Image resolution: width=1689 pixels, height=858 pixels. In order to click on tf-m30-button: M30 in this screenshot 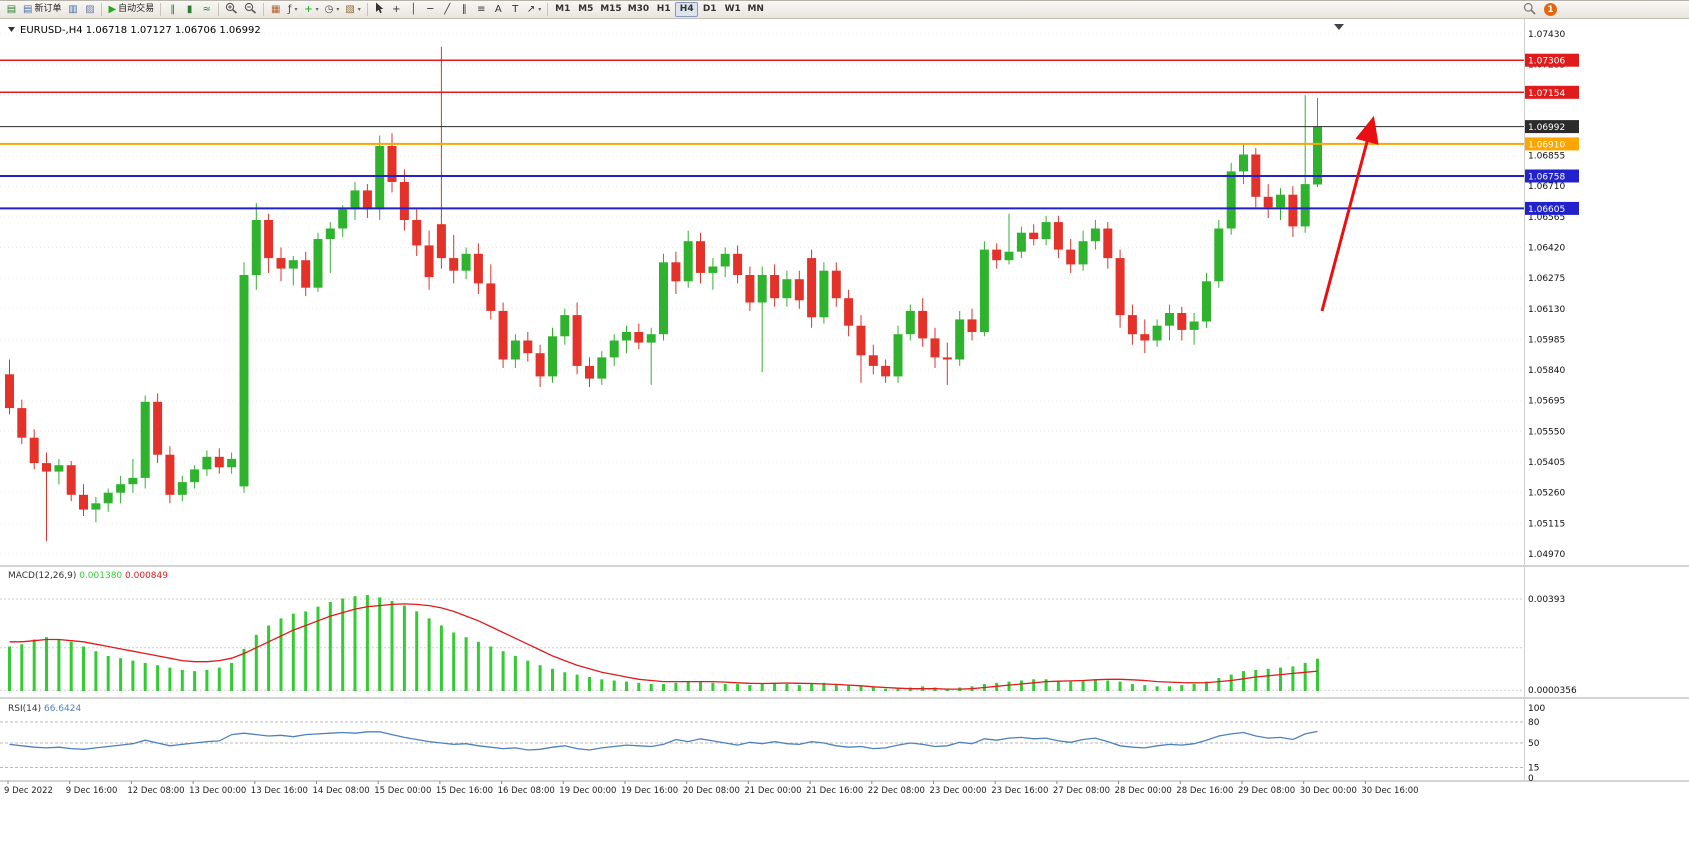, I will do `click(638, 9)`.